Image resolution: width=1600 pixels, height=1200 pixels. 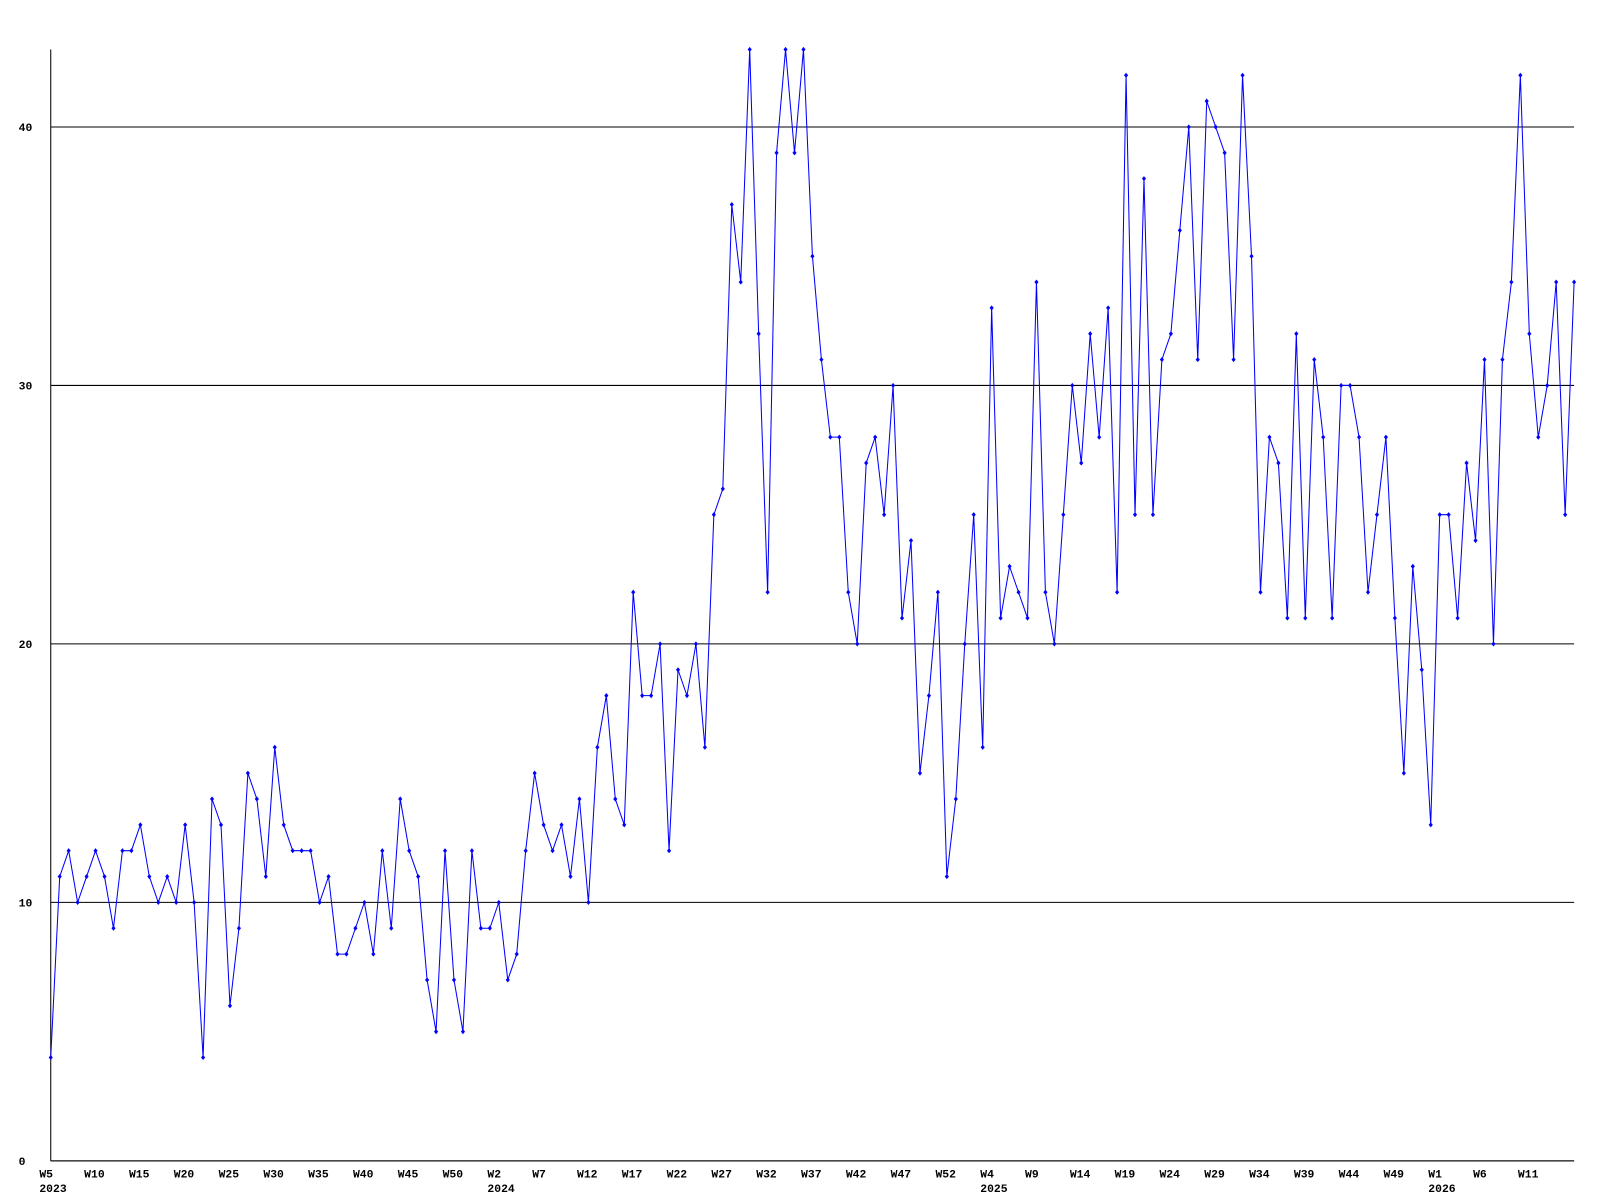 What do you see at coordinates (994, 1190) in the screenshot?
I see `x-year-label: 2025` at bounding box center [994, 1190].